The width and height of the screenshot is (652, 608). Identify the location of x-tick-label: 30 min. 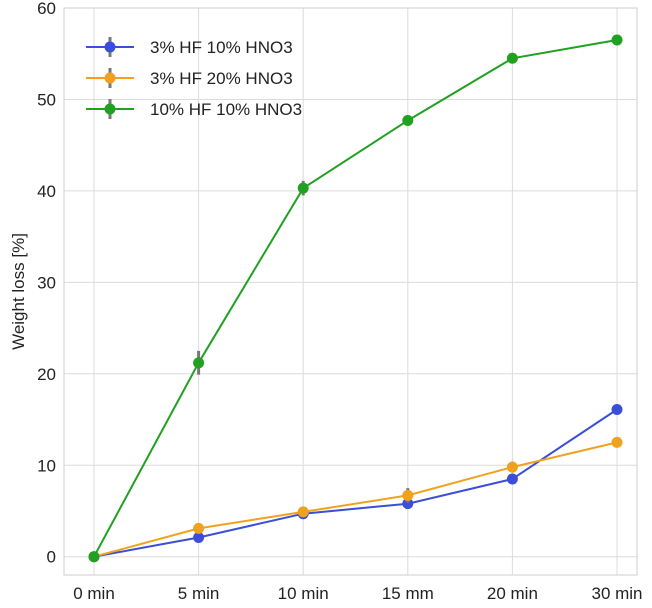
(616, 593).